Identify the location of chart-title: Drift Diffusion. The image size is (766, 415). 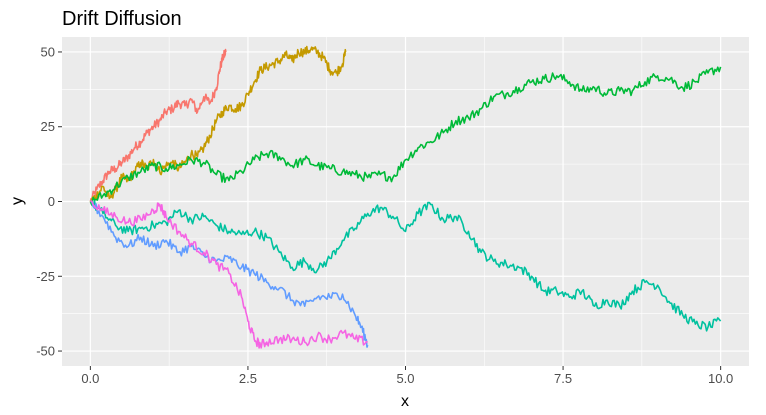
(122, 19).